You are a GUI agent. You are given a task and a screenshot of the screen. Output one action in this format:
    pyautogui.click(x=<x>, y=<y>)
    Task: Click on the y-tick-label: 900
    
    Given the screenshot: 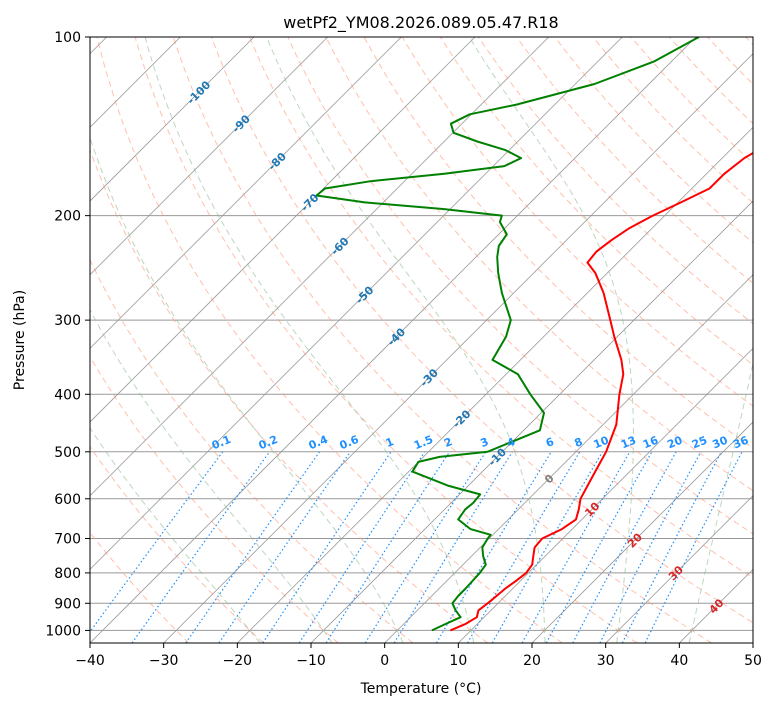 What is the action you would take?
    pyautogui.click(x=67, y=604)
    